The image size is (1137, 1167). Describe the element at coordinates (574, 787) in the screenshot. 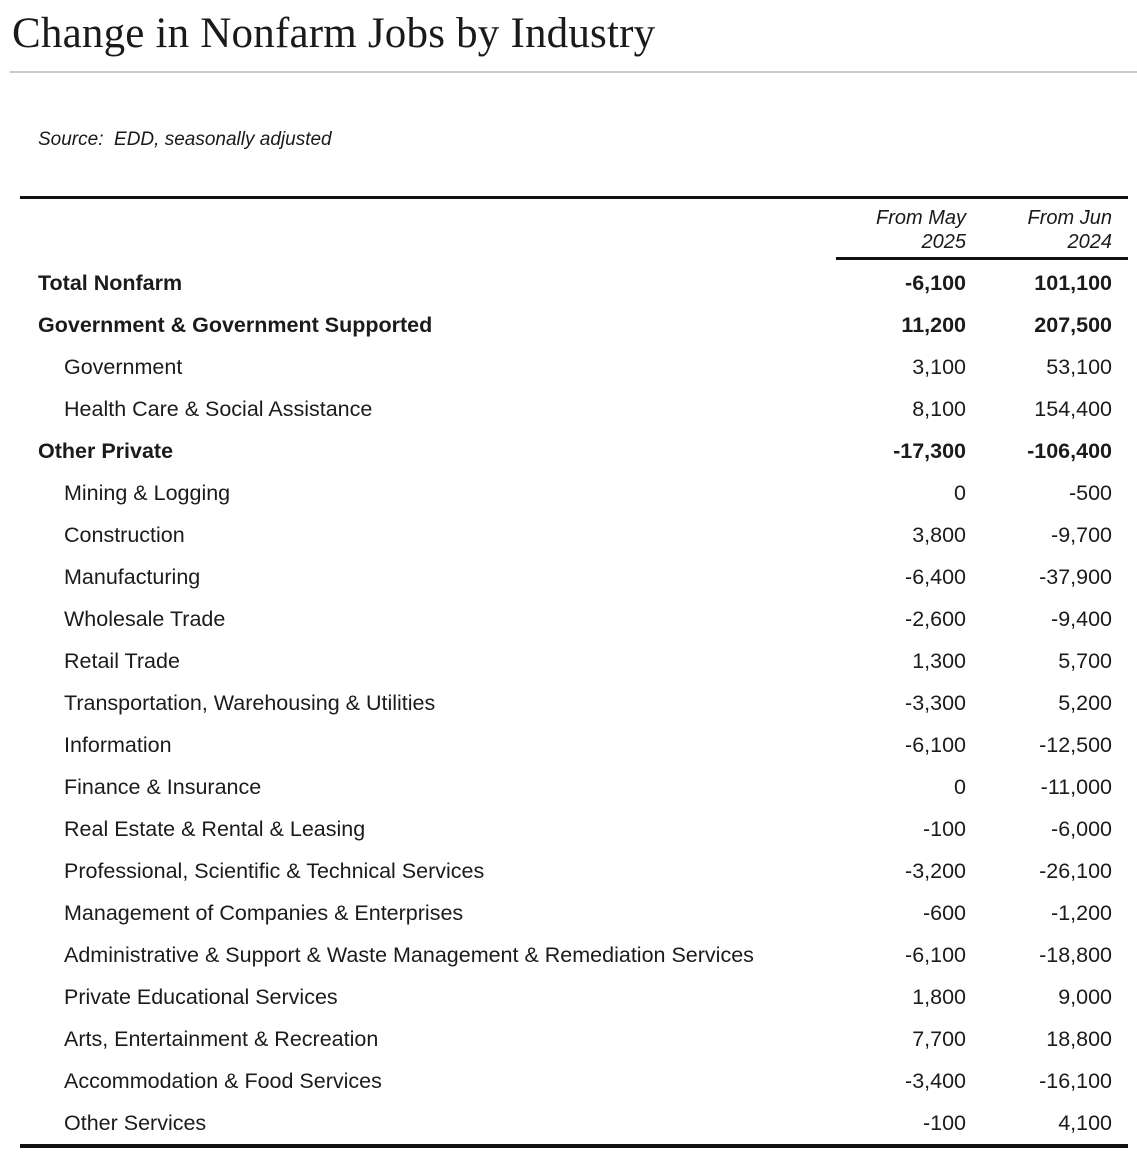

I see `table-row: Finance & Insurance 0 -11,000` at that location.